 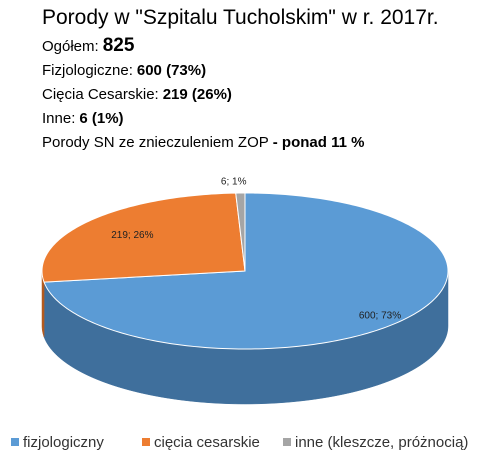 What do you see at coordinates (240, 71) in the screenshot?
I see `summary-line: Fizjologiczne: 600 (73%)` at bounding box center [240, 71].